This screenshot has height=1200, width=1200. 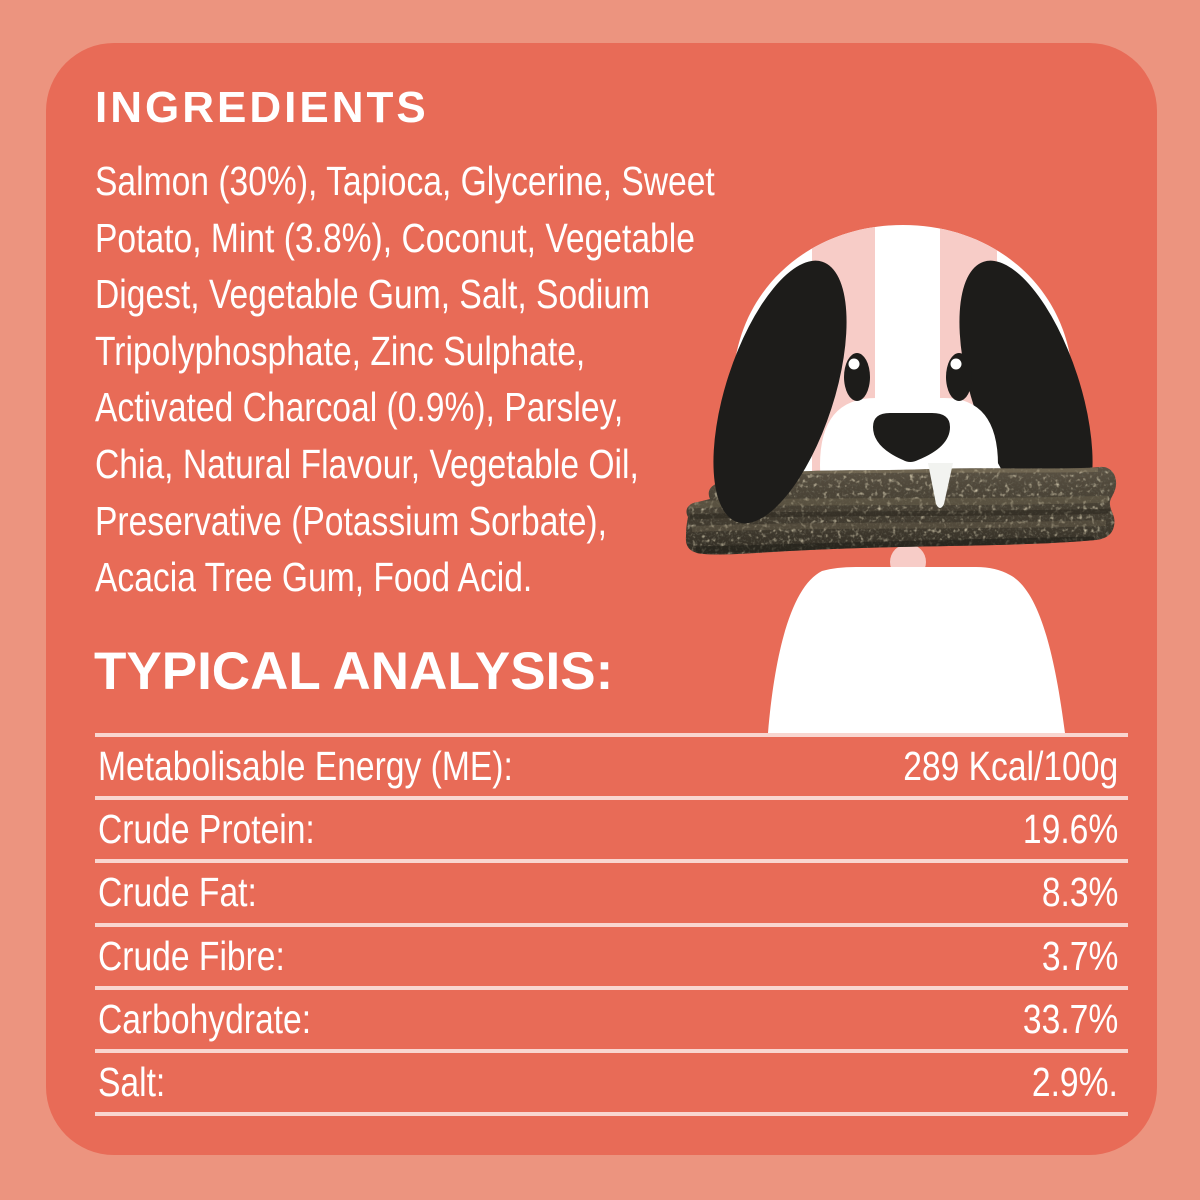 What do you see at coordinates (956, 364) in the screenshot?
I see `dog-right-eye-highlight` at bounding box center [956, 364].